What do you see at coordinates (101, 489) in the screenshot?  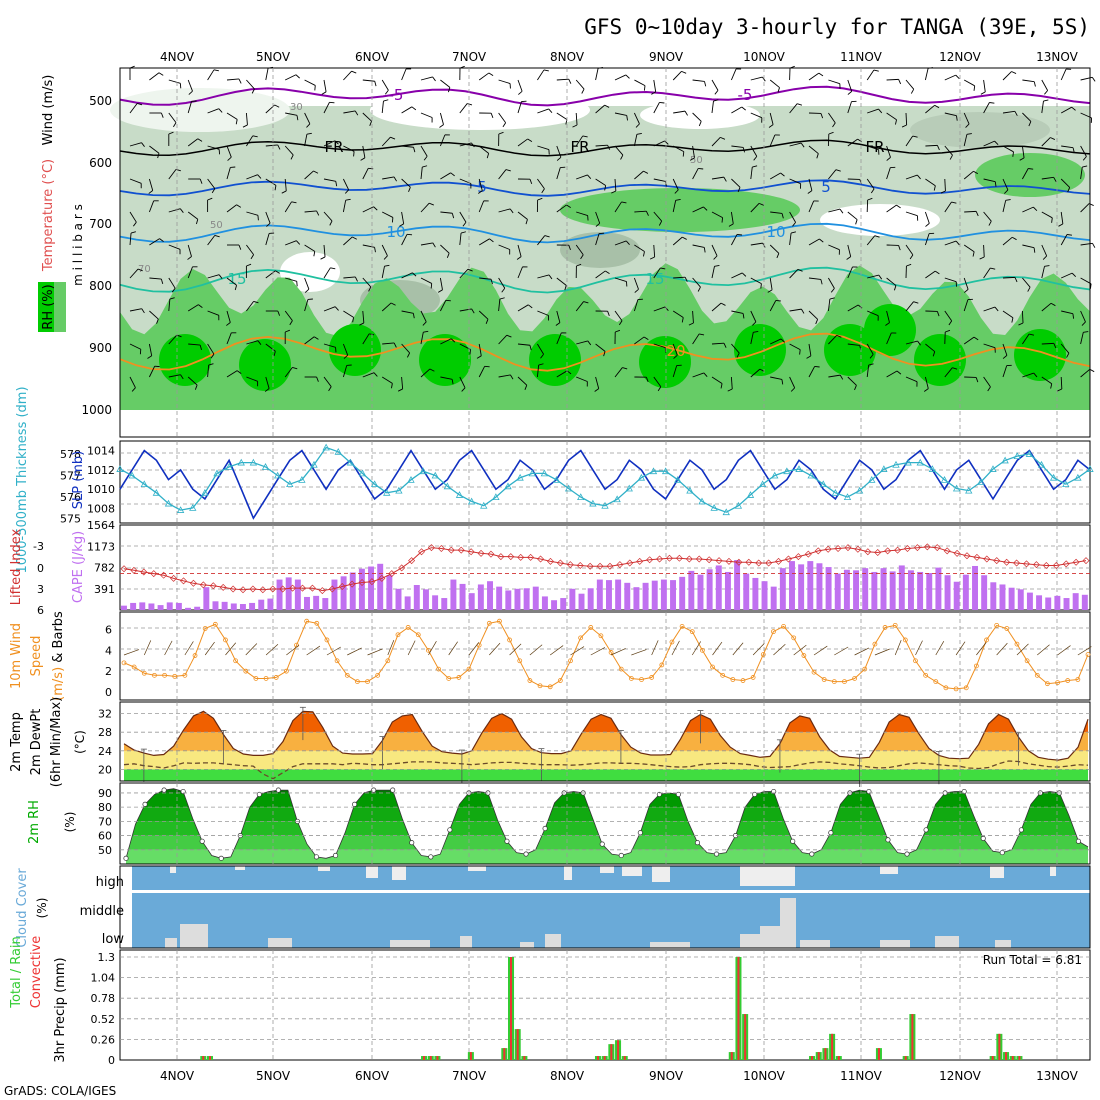 I see `slp-tick-label: 1010` at bounding box center [101, 489].